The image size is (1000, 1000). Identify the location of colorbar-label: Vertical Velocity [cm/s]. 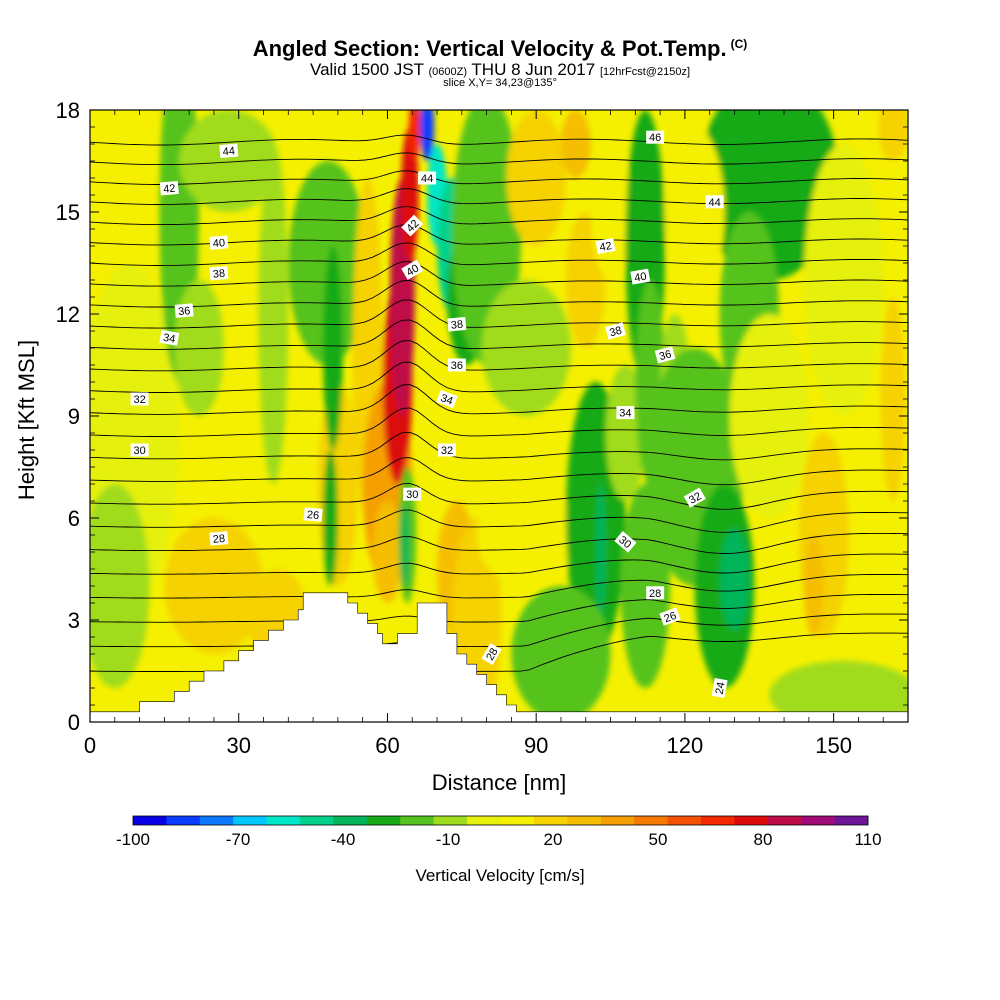
(499, 875).